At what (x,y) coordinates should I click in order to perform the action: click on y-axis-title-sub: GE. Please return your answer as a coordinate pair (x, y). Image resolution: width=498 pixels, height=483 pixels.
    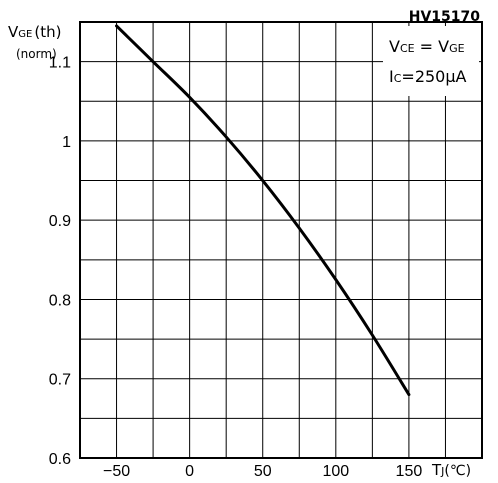
    Looking at the image, I should click on (25, 34).